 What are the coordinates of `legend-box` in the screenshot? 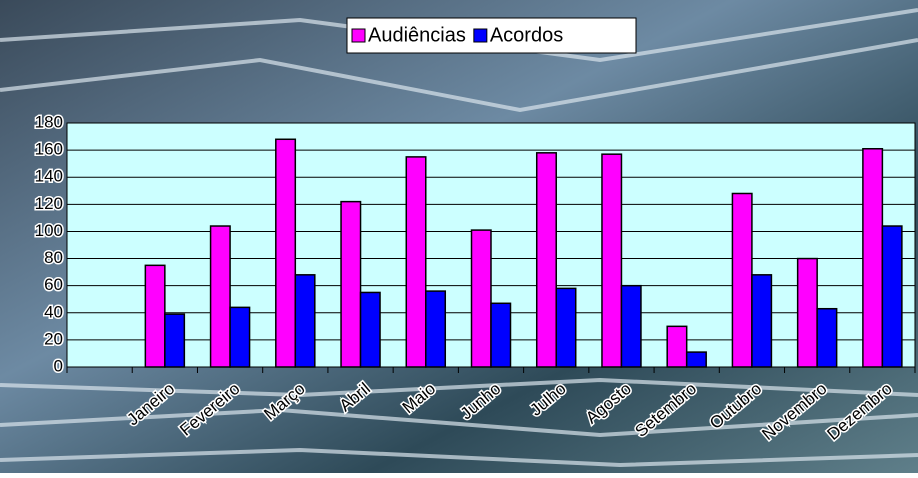 It's located at (491, 35).